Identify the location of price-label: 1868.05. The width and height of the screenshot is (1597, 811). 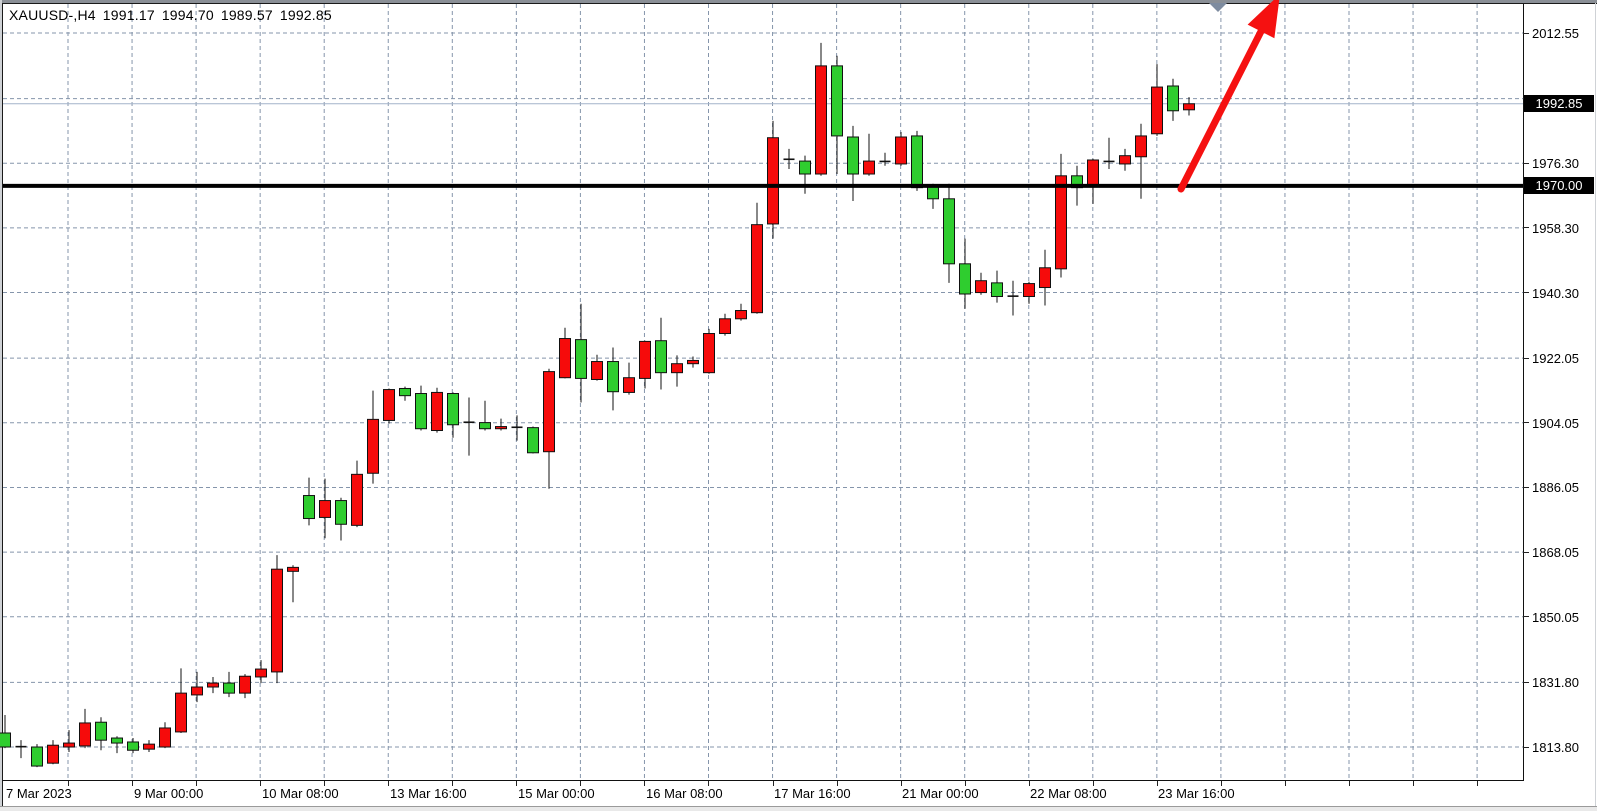
(1555, 553).